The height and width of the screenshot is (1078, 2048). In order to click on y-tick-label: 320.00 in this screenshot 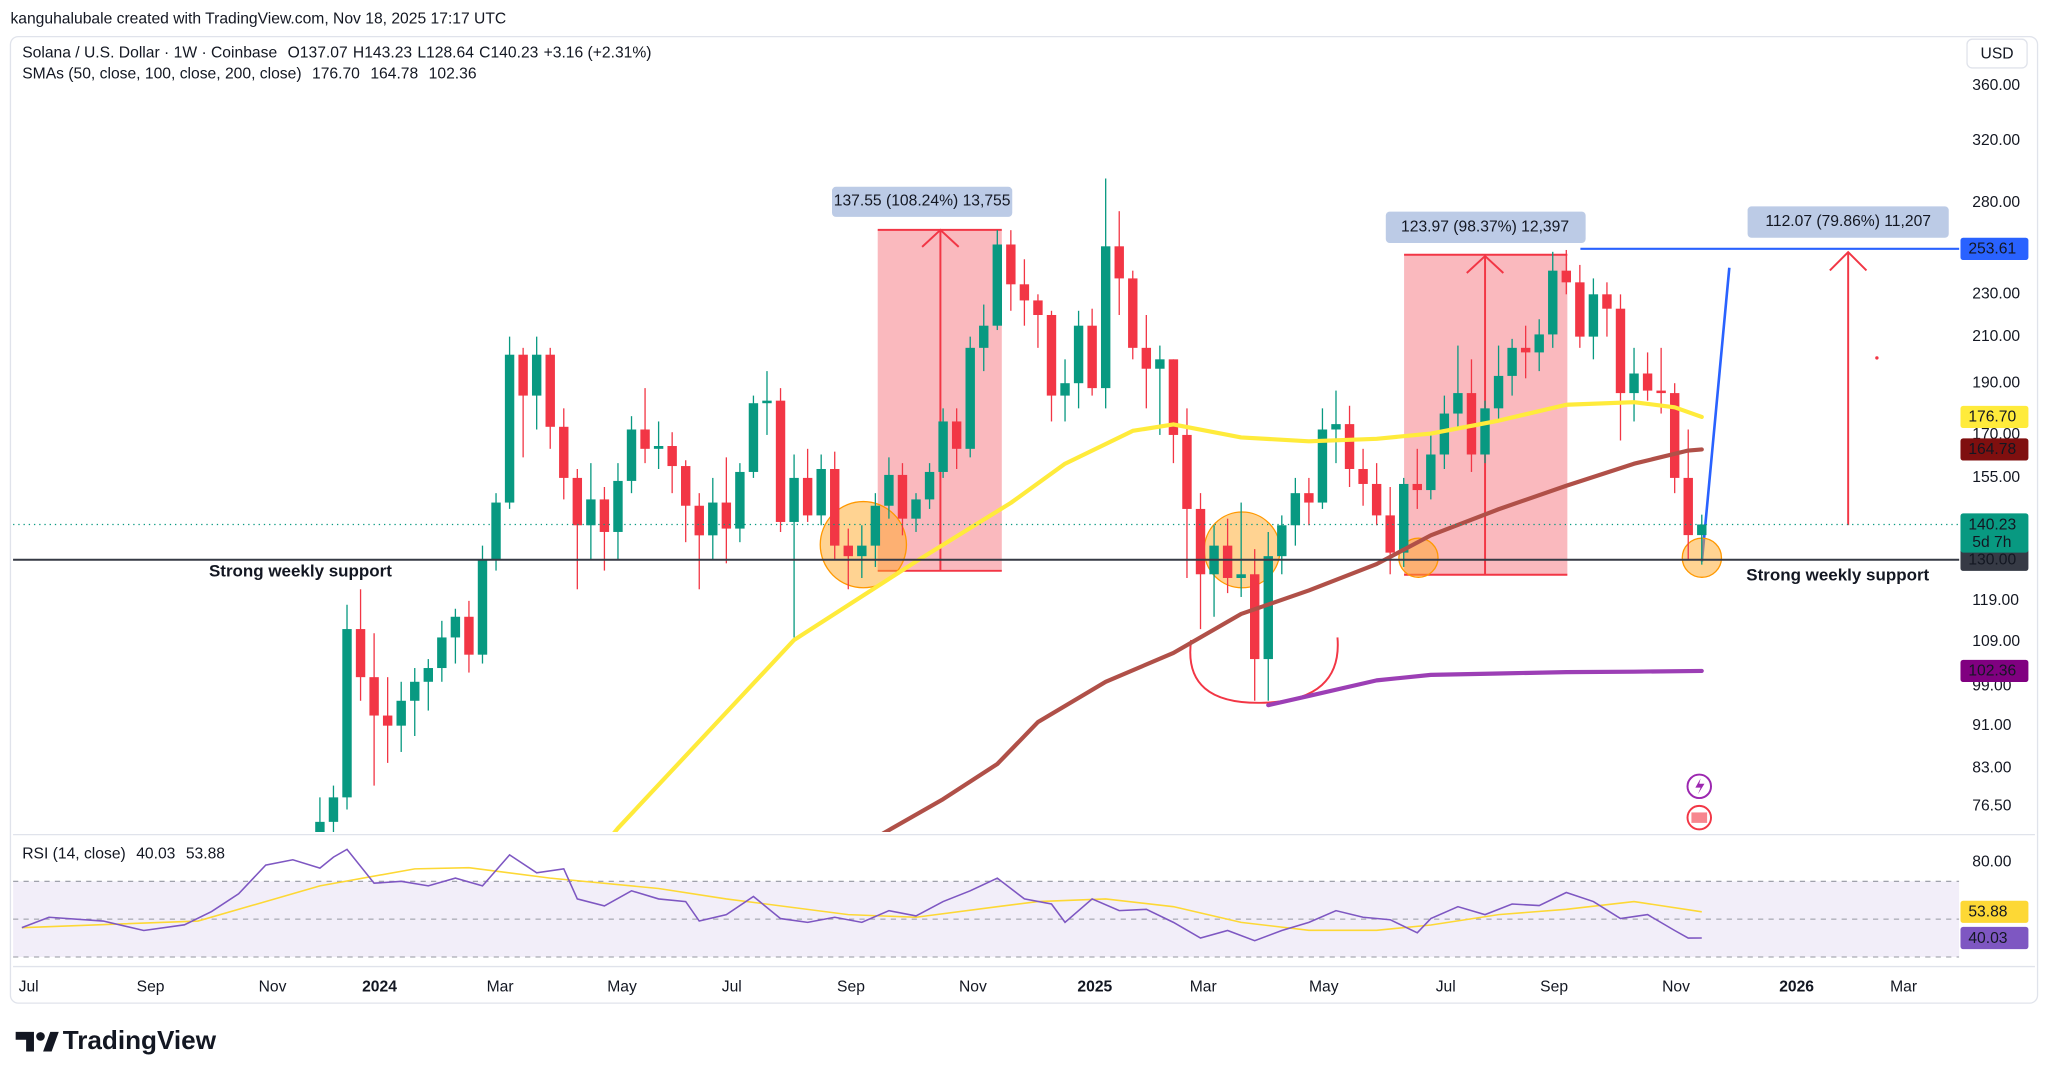, I will do `click(1996, 140)`.